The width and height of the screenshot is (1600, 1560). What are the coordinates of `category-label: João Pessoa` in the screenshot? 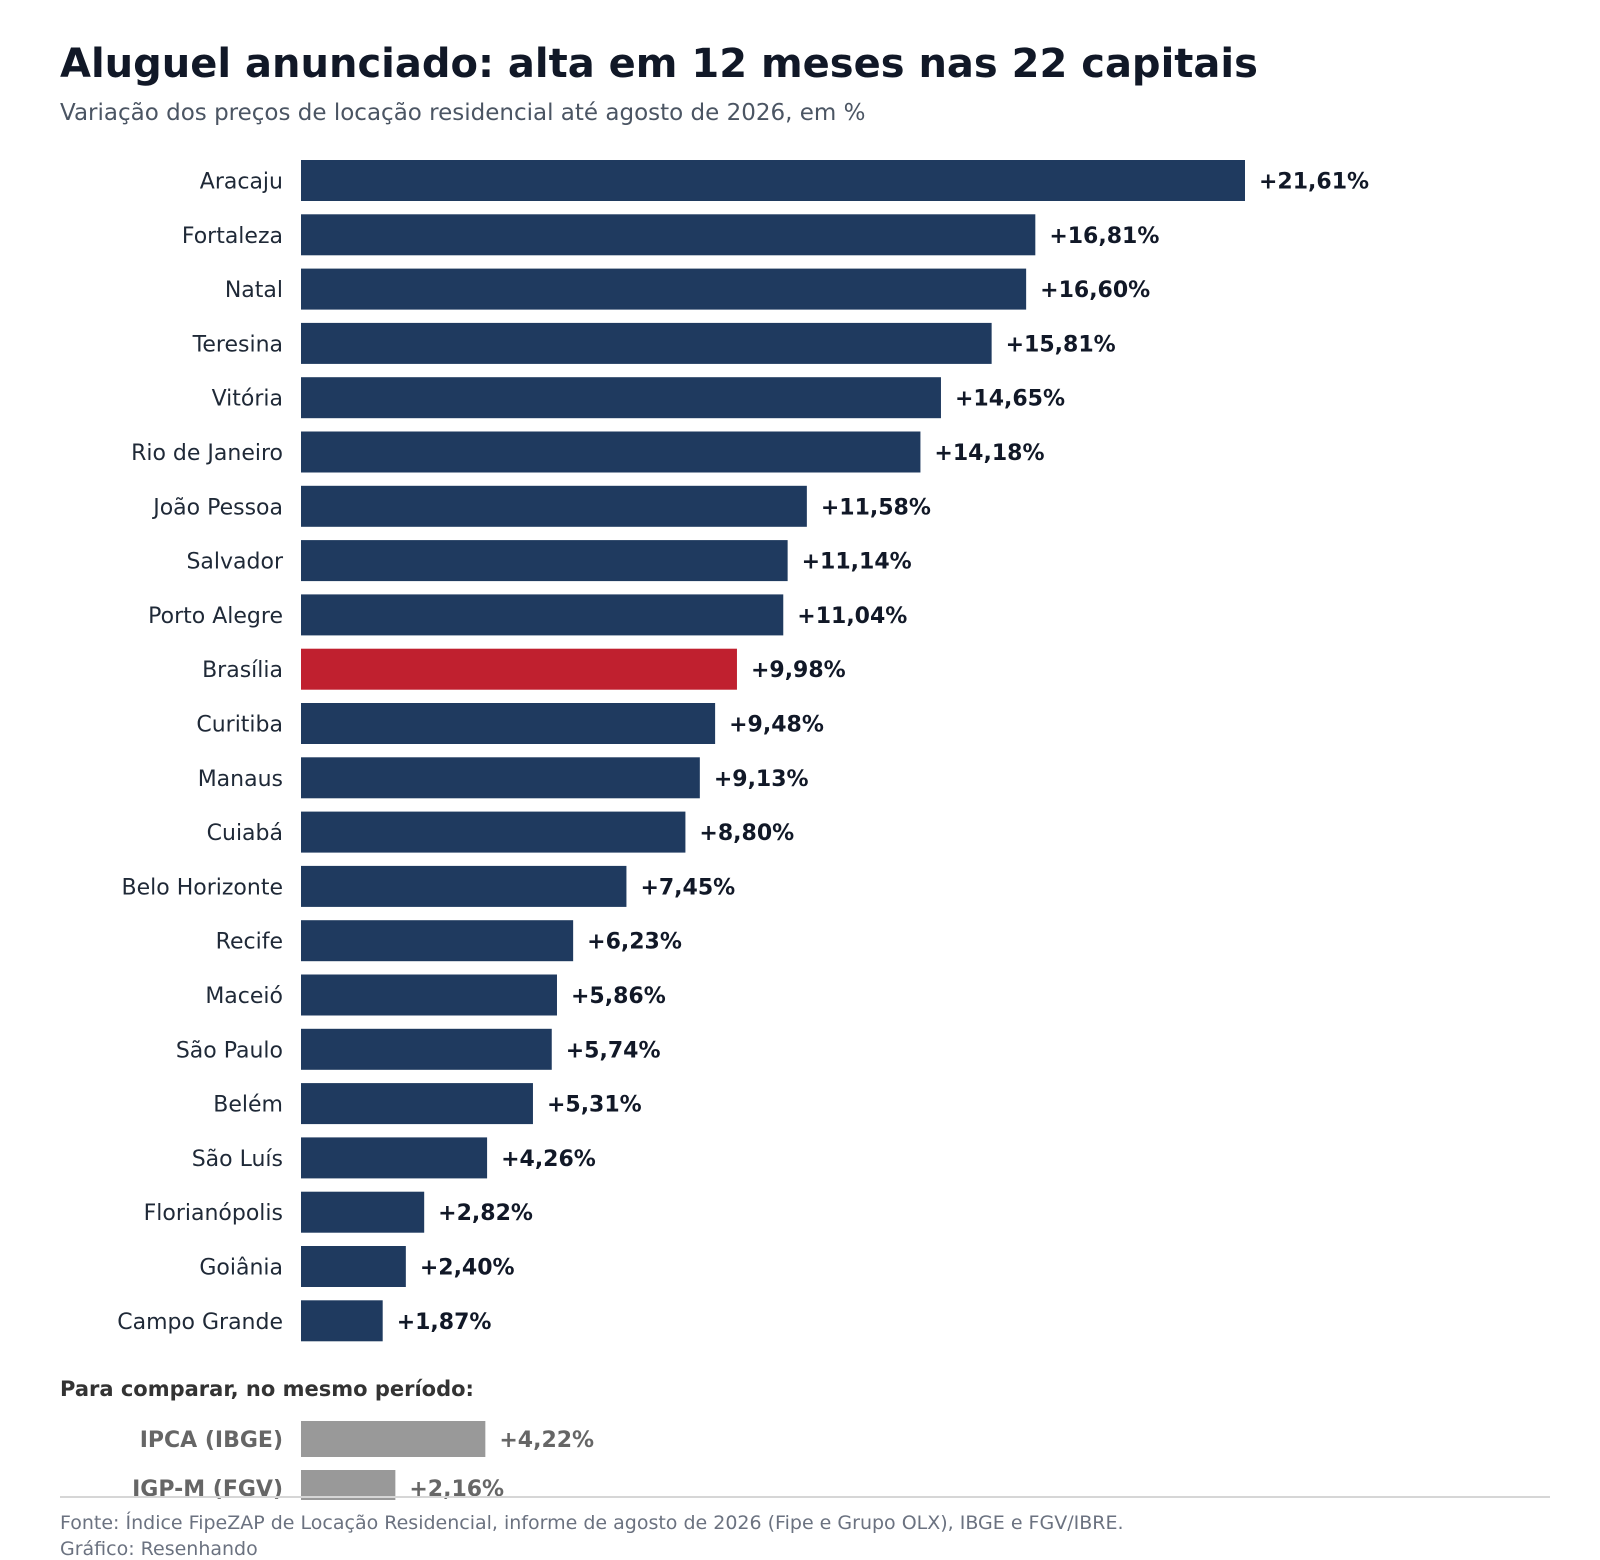 It's located at (217, 507).